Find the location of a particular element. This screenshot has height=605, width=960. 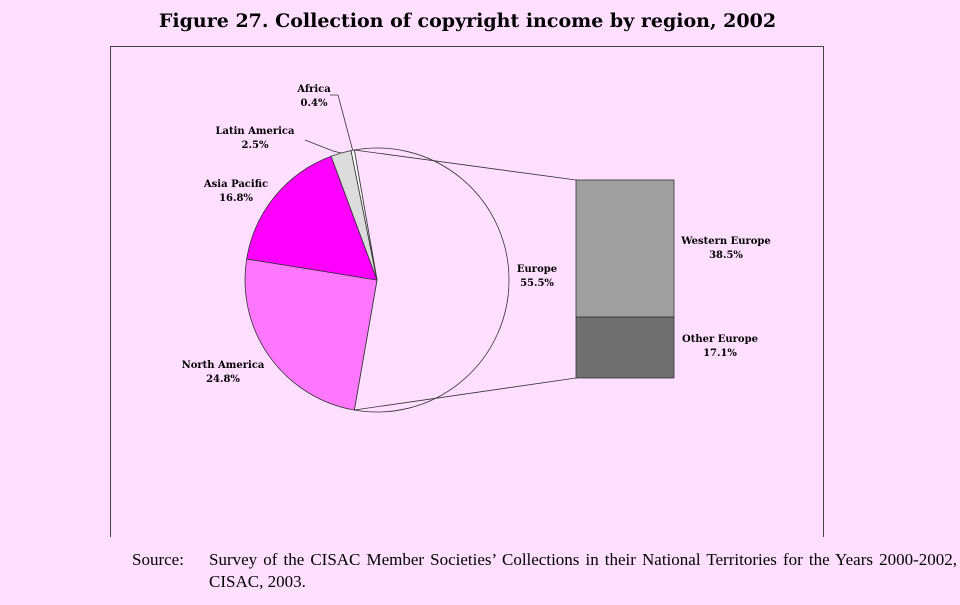

slice-value-north-america: 24.8% is located at coordinates (223, 379).